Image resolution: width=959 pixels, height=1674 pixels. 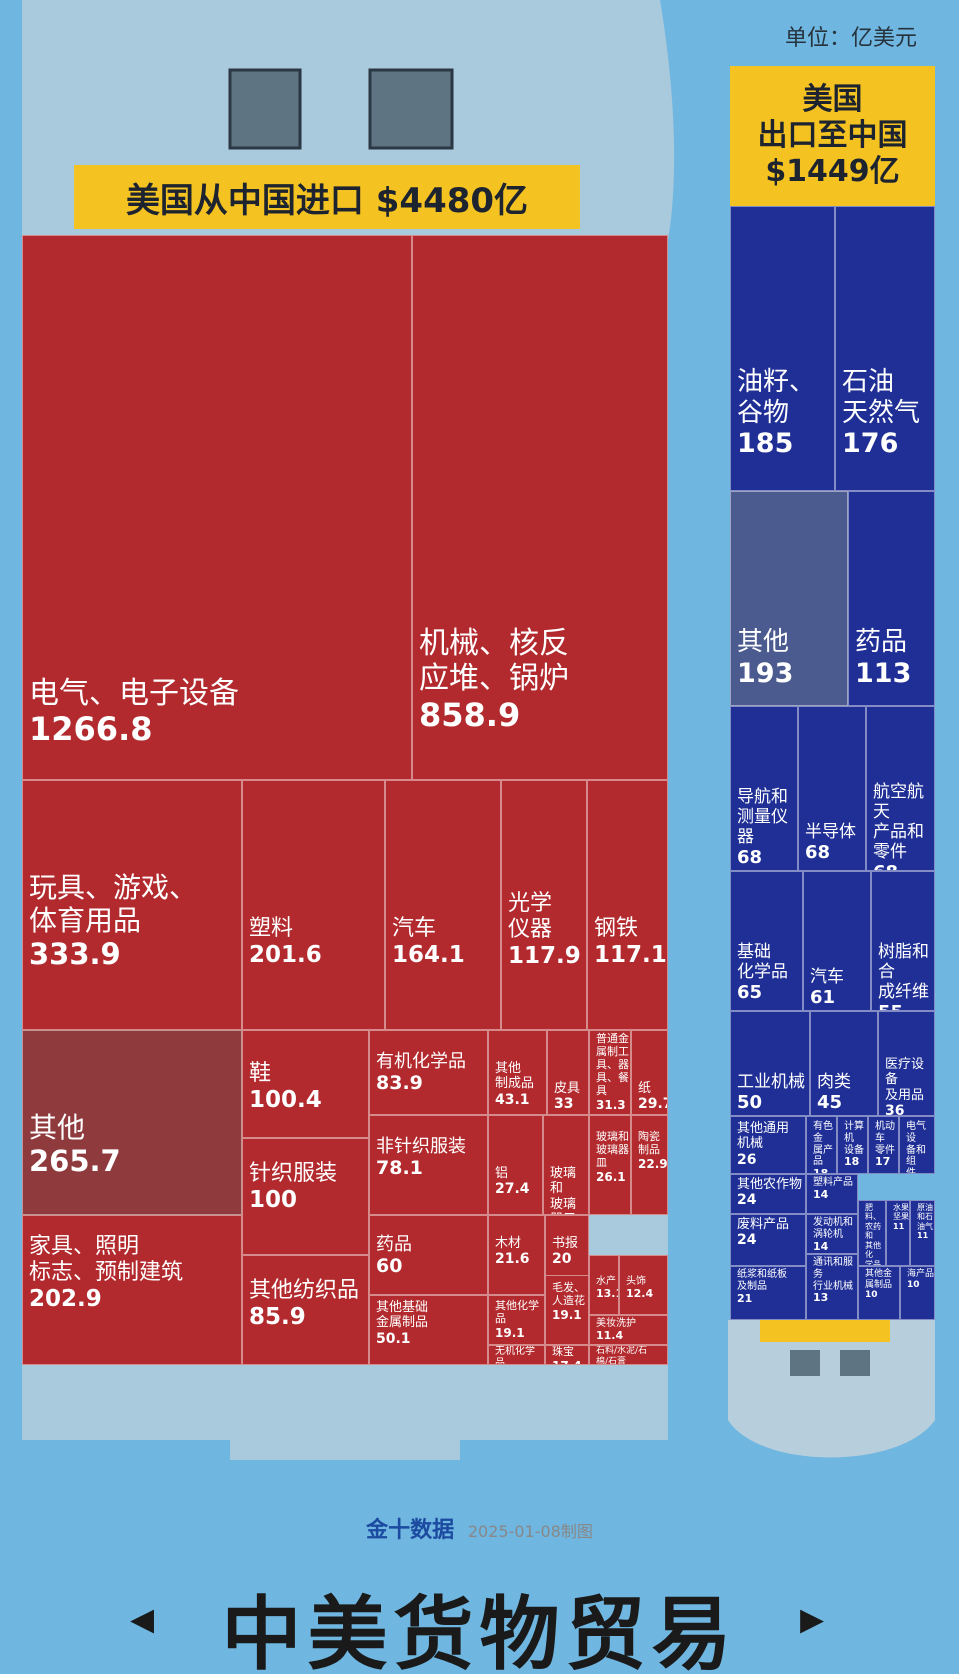 What do you see at coordinates (470, 714) in the screenshot?
I see `import-cell-value: 858.9` at bounding box center [470, 714].